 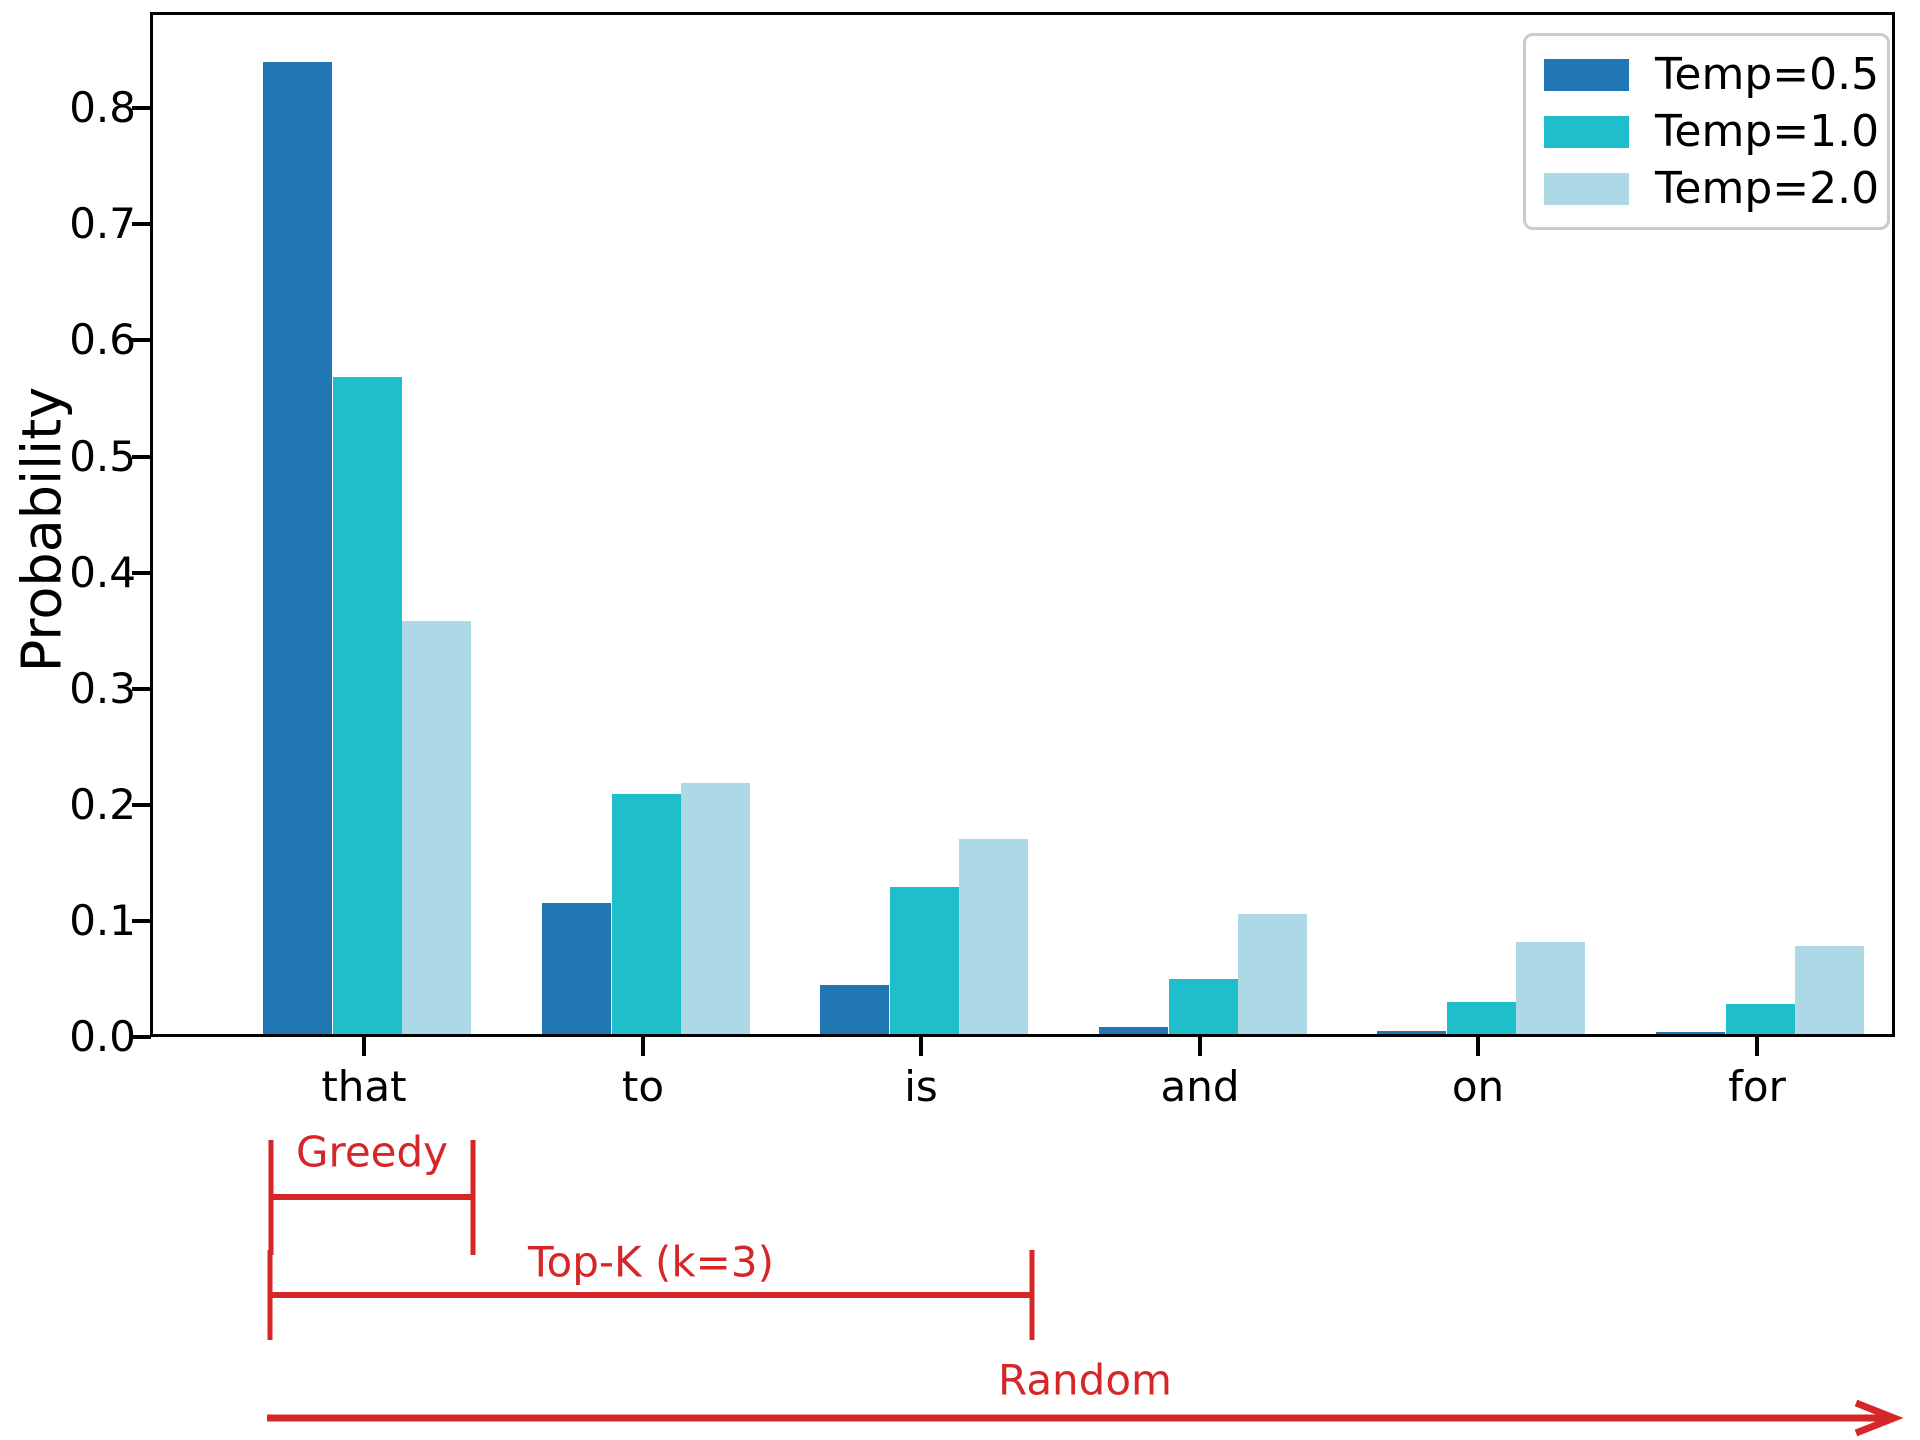 I want to click on random-arrowhead-icon, so click(x=1879, y=1418).